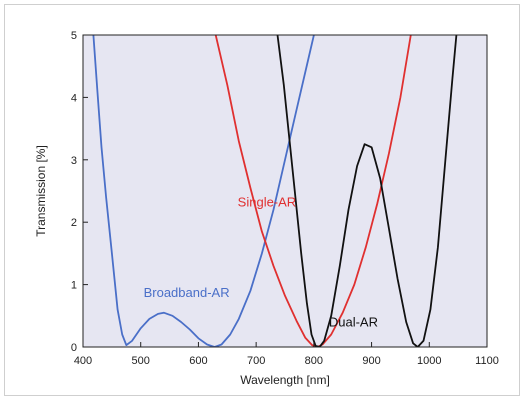 This screenshot has height=400, width=524. I want to click on single-ar-series-label: Single-AR, so click(267, 202).